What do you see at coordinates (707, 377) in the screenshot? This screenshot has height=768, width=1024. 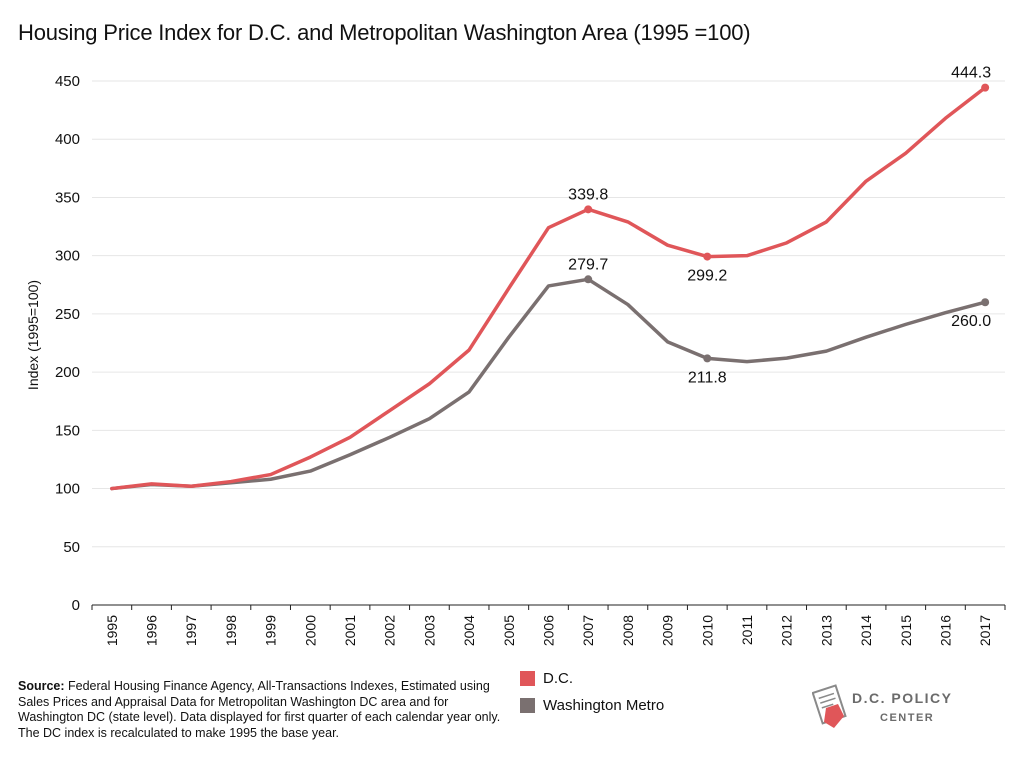 I see `data-label: 211.8` at bounding box center [707, 377].